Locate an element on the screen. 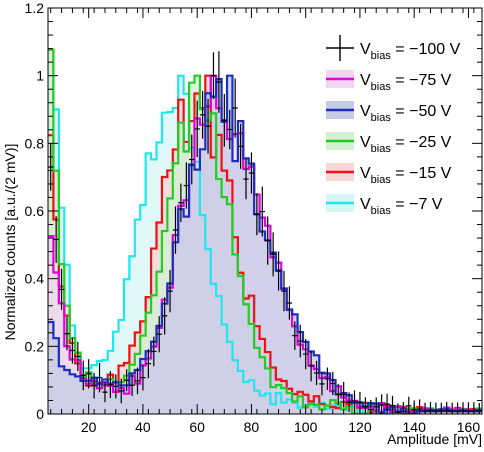 The width and height of the screenshot is (484, 452). legend-label: Vbias = −15 V is located at coordinates (406, 175).